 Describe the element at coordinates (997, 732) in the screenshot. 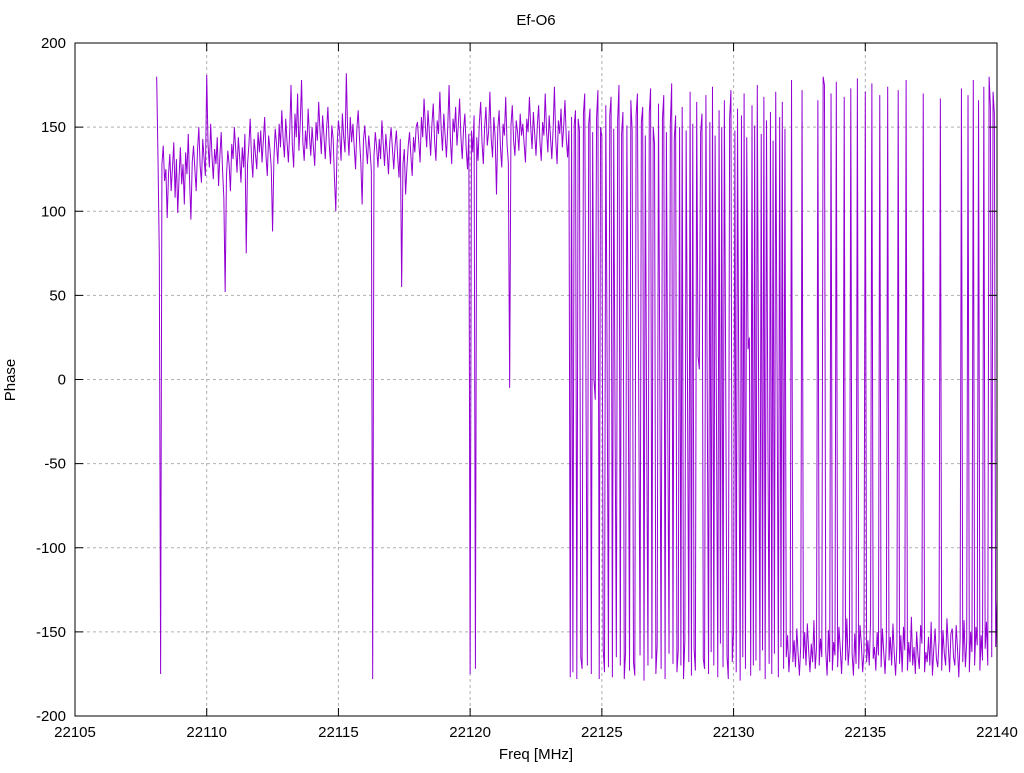

I see `x-tick-label: 22140` at that location.